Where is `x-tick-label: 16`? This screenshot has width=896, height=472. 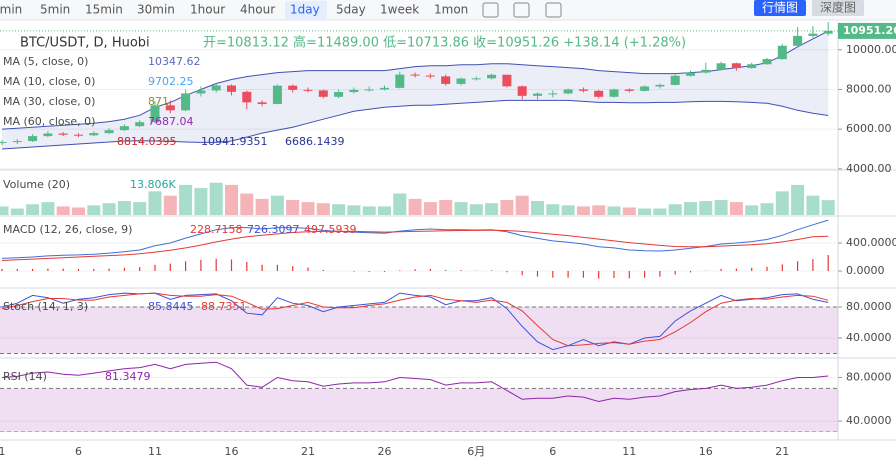
x-tick-label: 16 is located at coordinates (706, 451).